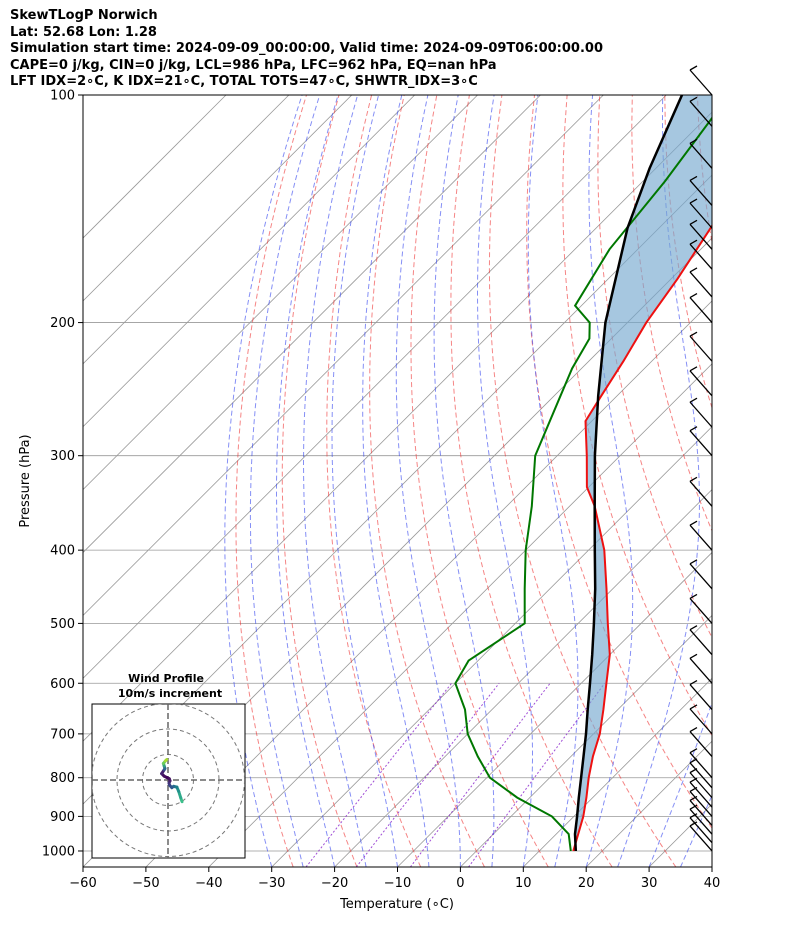  Describe the element at coordinates (83, 32) in the screenshot. I see `title-line-location: Lat: 52.68 Lon: 1.28` at that location.